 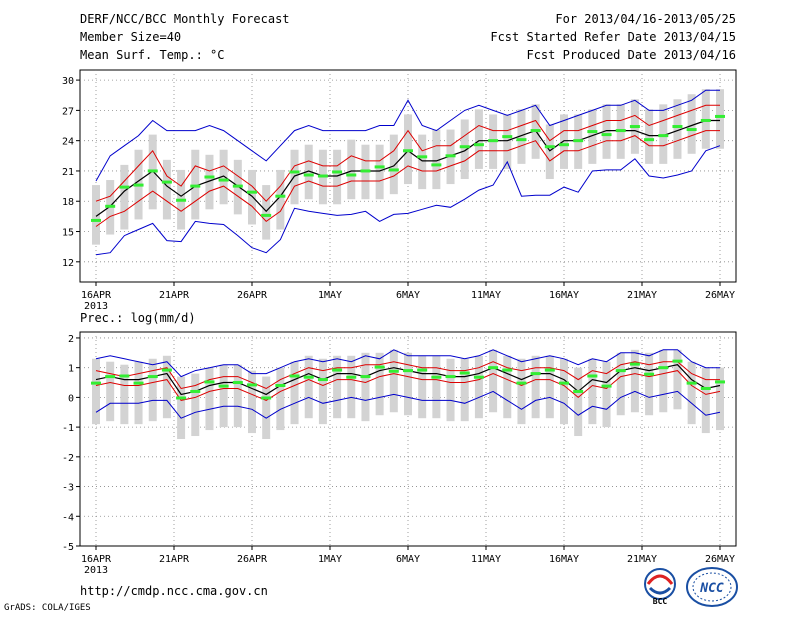 I want to click on grads-credit: GrADS: COLA/IGES, so click(x=47, y=608).